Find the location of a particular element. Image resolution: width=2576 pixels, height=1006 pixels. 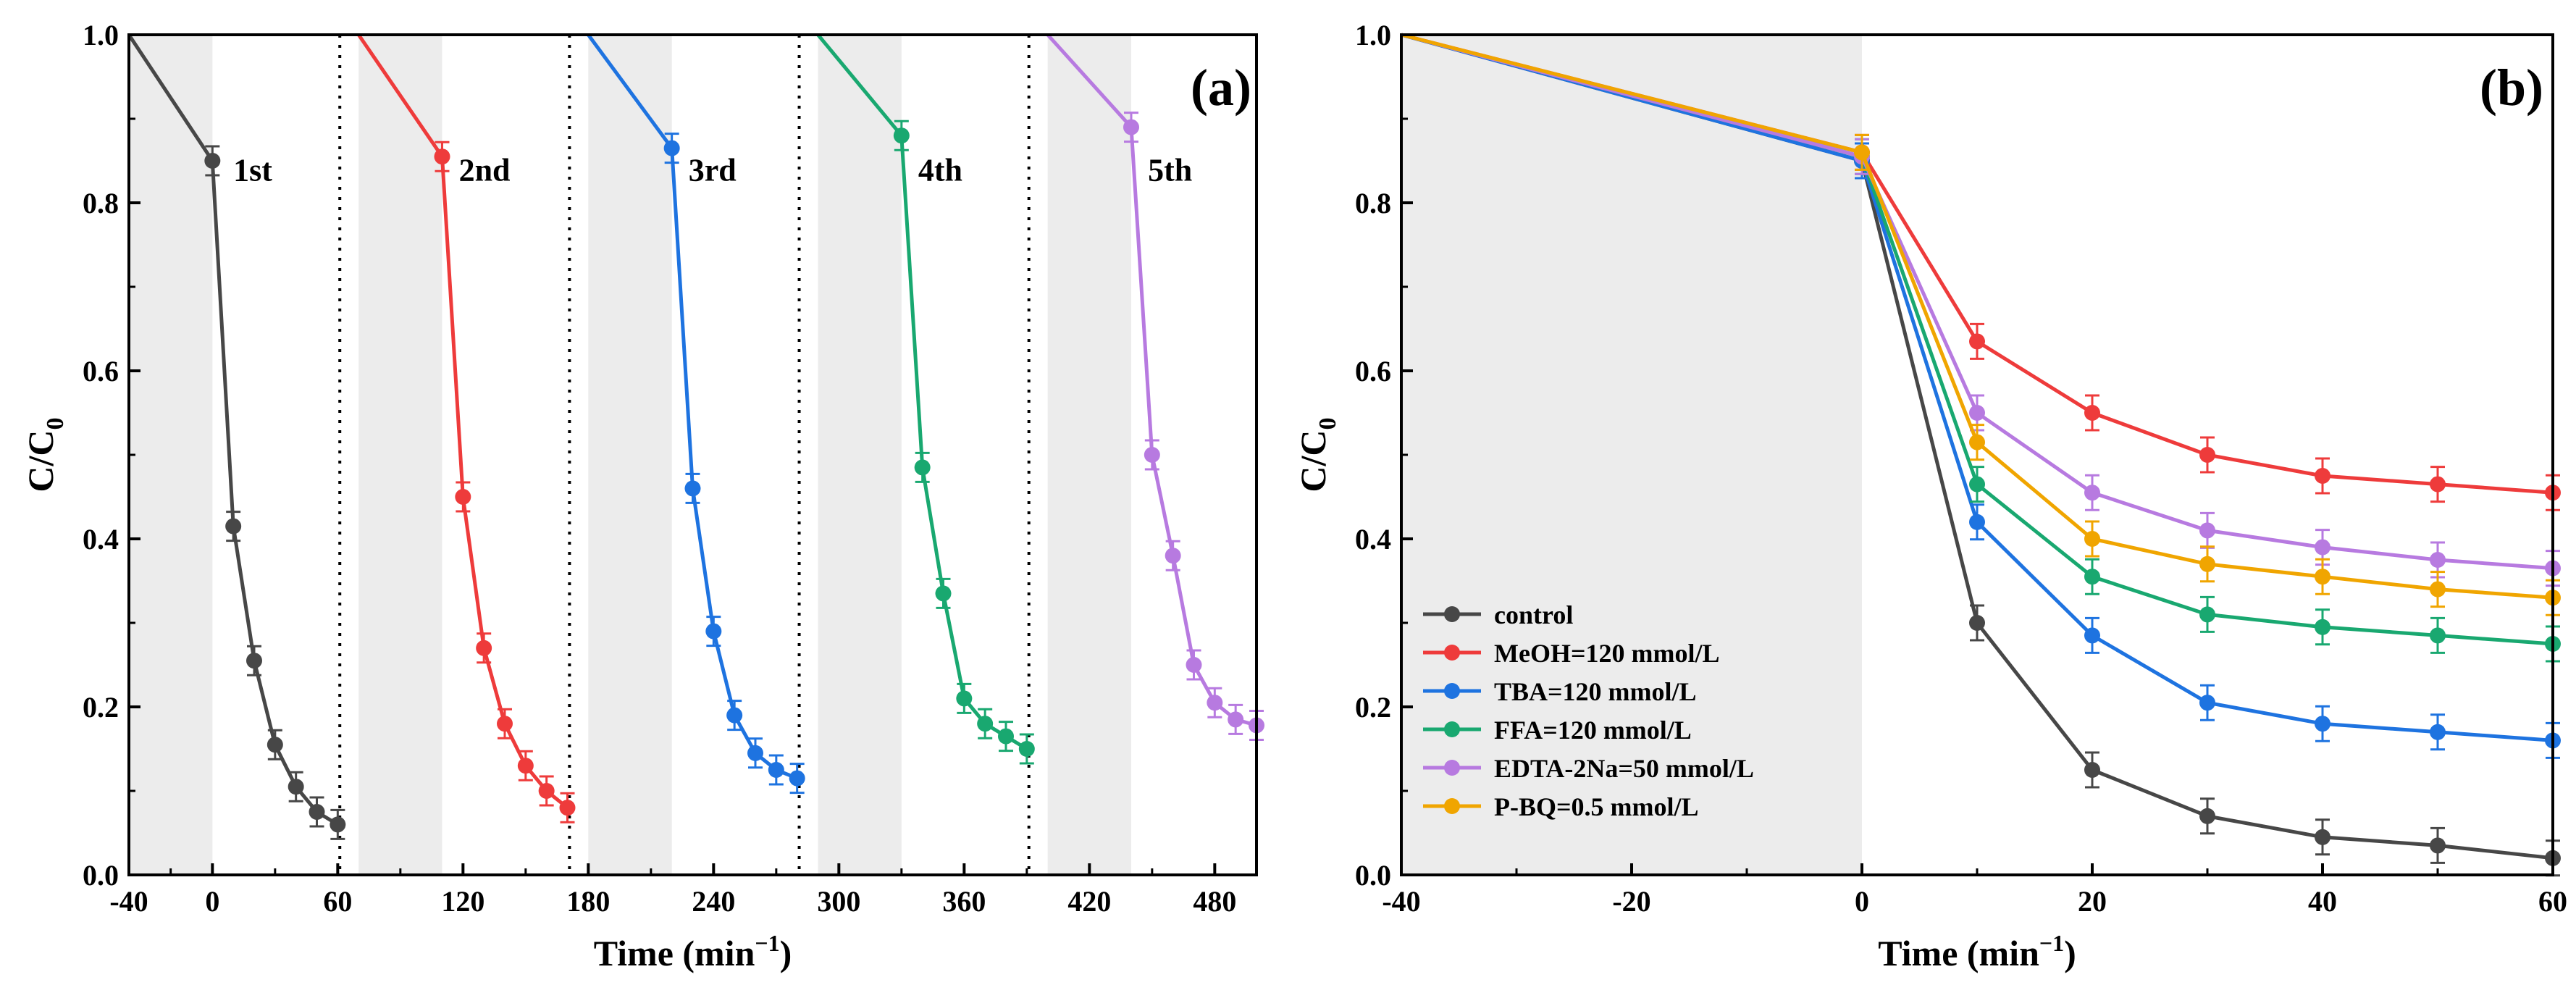

legend-label: MeOH=120 mmol/L is located at coordinates (1606, 654).